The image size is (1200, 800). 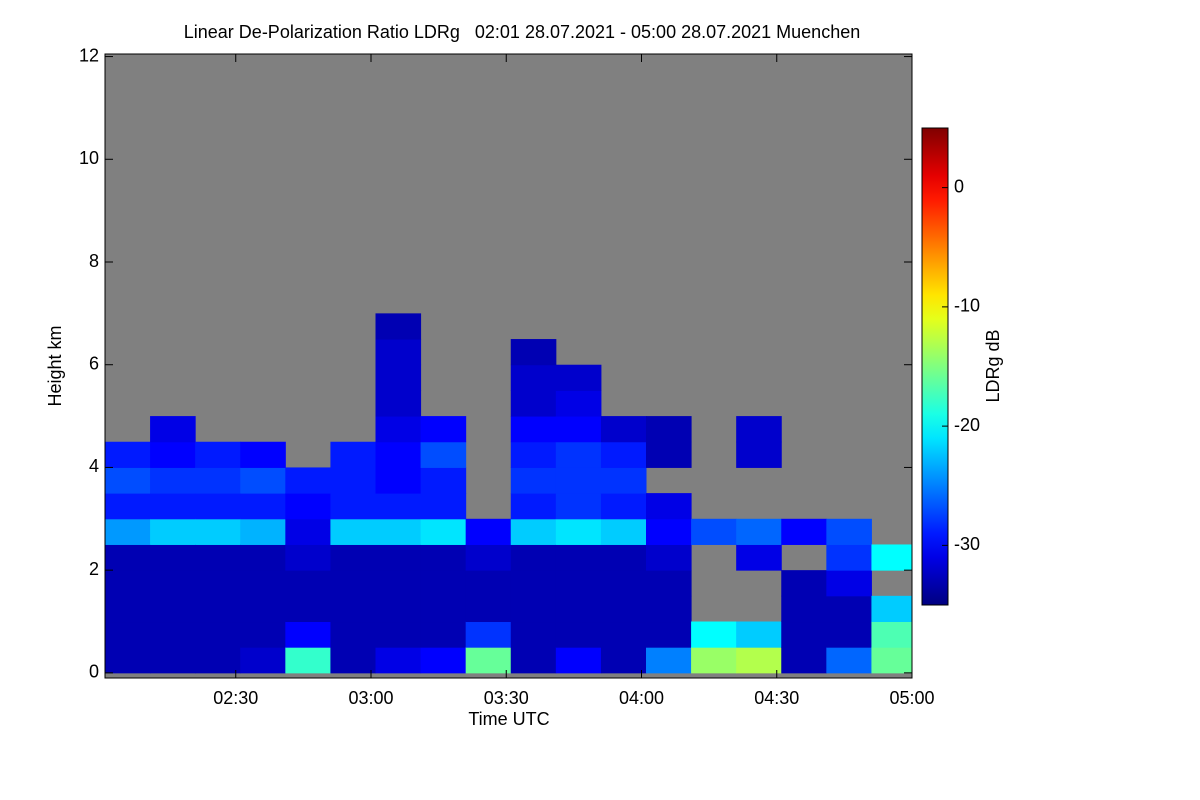 What do you see at coordinates (94, 672) in the screenshot?
I see `y-tick-label: 0` at bounding box center [94, 672].